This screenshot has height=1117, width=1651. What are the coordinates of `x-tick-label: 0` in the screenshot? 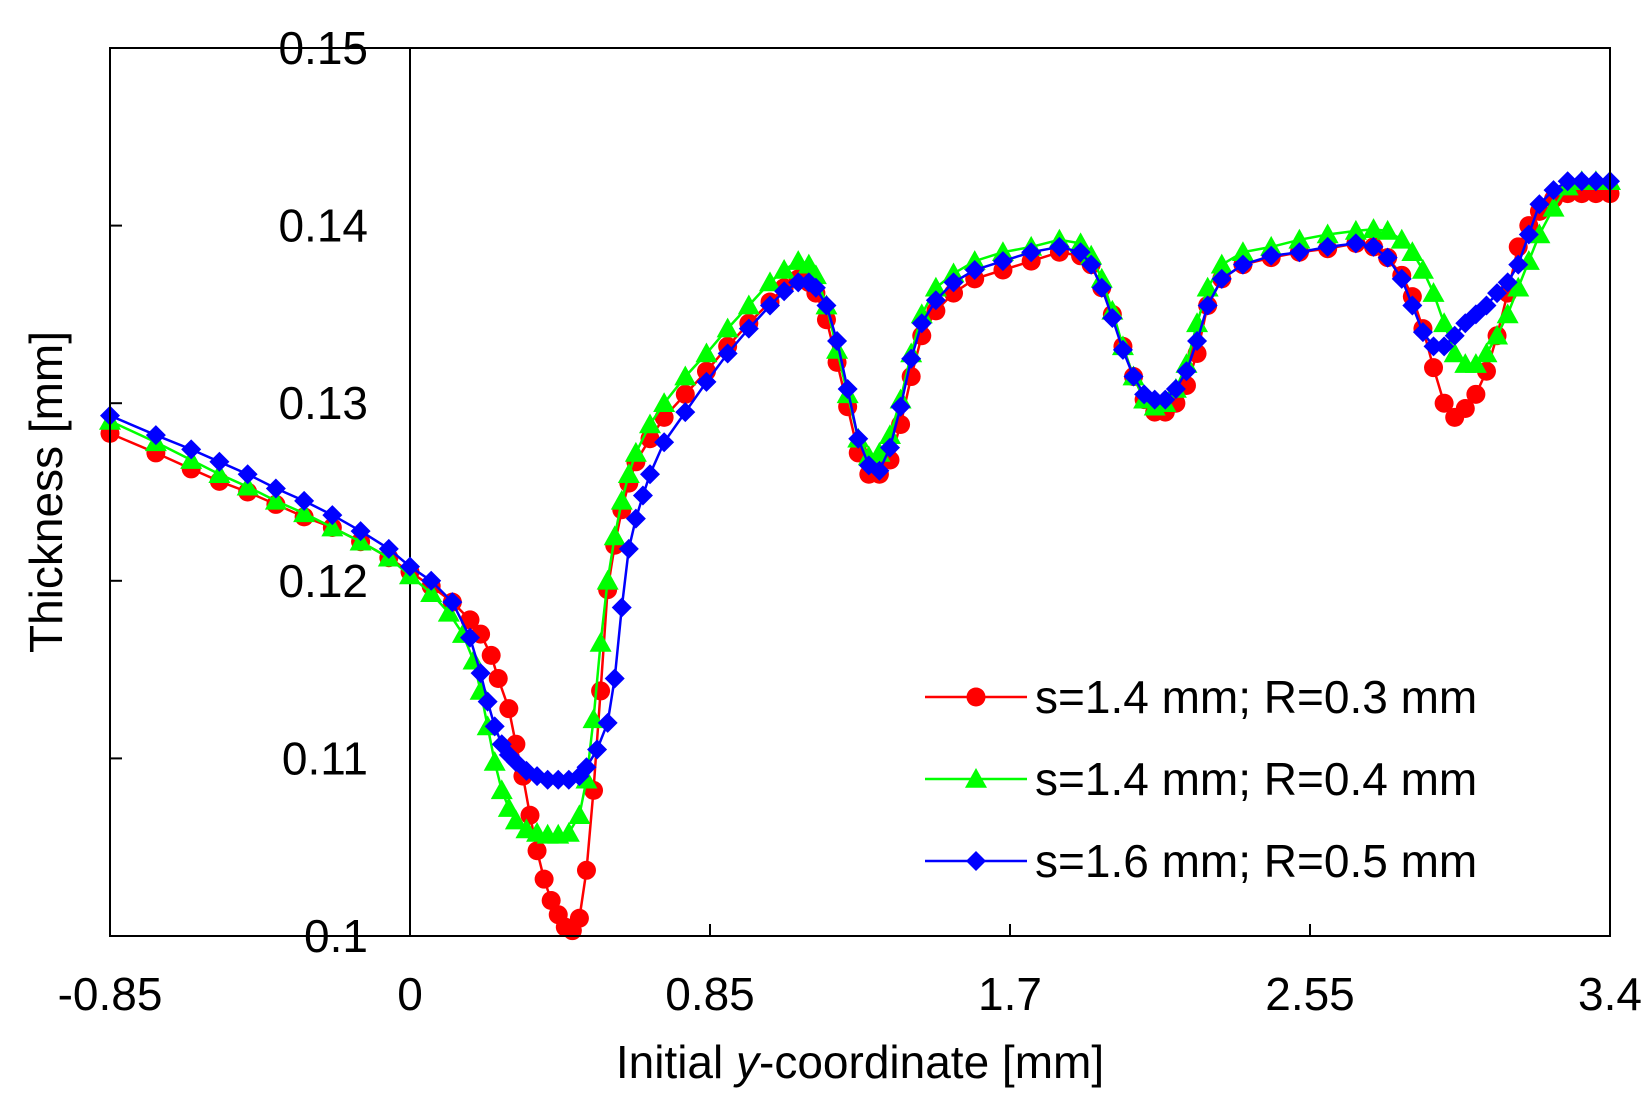 It's located at (410, 994).